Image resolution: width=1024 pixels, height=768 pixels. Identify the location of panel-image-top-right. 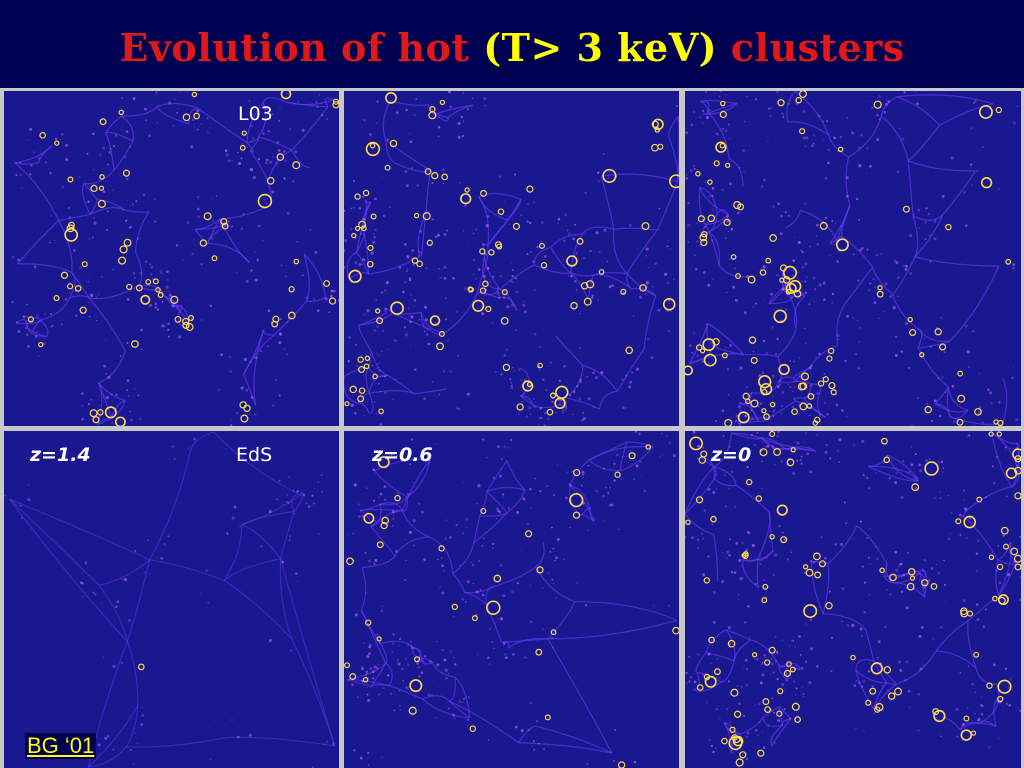
(853, 258).